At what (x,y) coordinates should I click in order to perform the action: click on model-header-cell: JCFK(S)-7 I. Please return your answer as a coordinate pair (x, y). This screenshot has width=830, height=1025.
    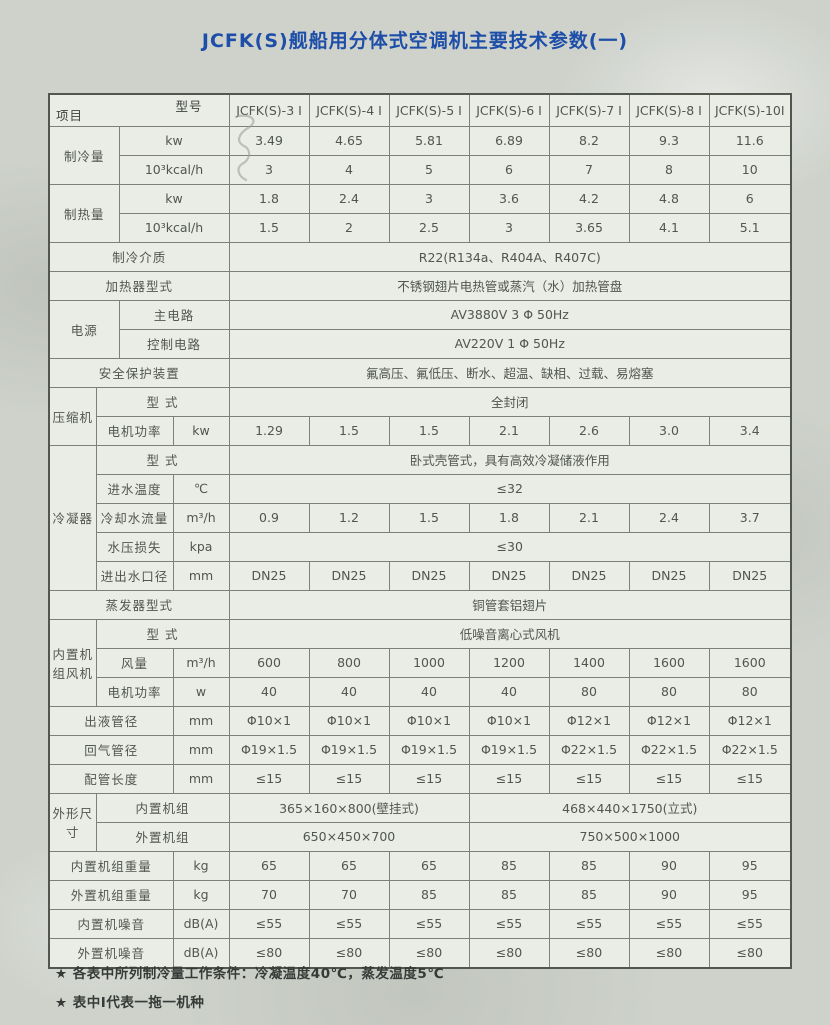
    Looking at the image, I should click on (589, 110).